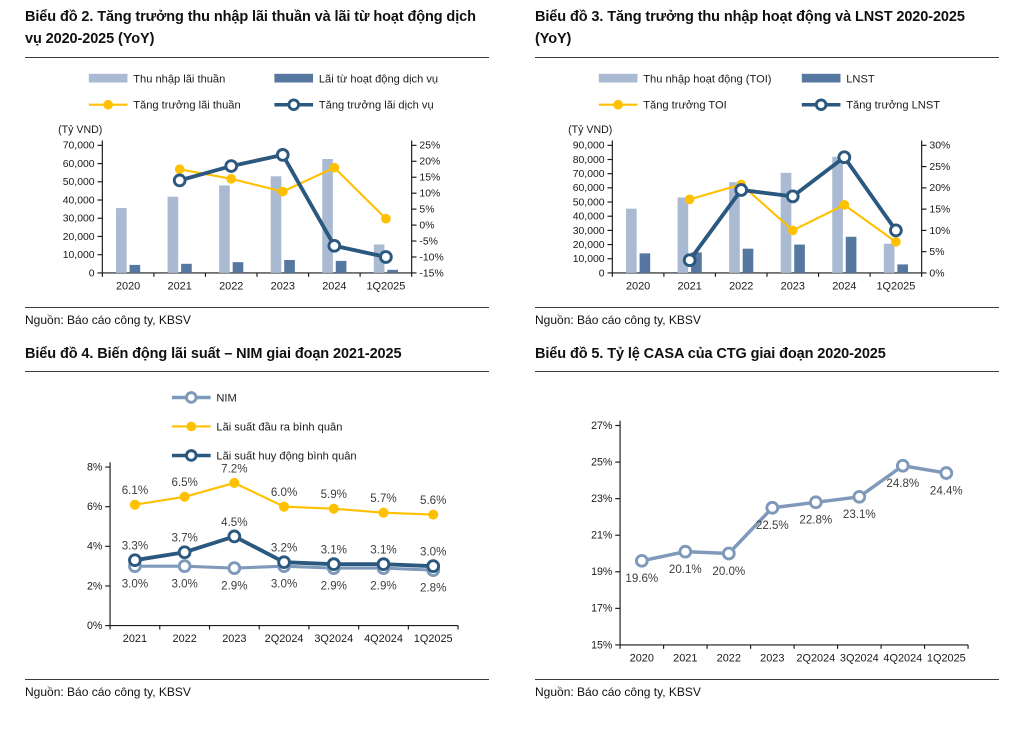 The image size is (1021, 732). I want to click on svg-text: 4%, so click(95, 547).